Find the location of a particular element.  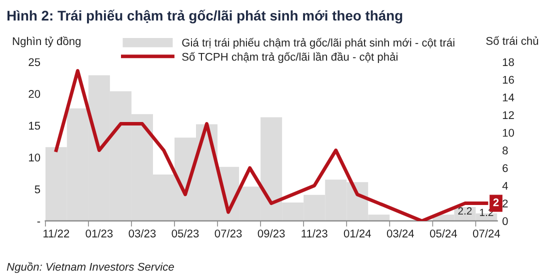

x-tick-label: 11/23 is located at coordinates (315, 233).